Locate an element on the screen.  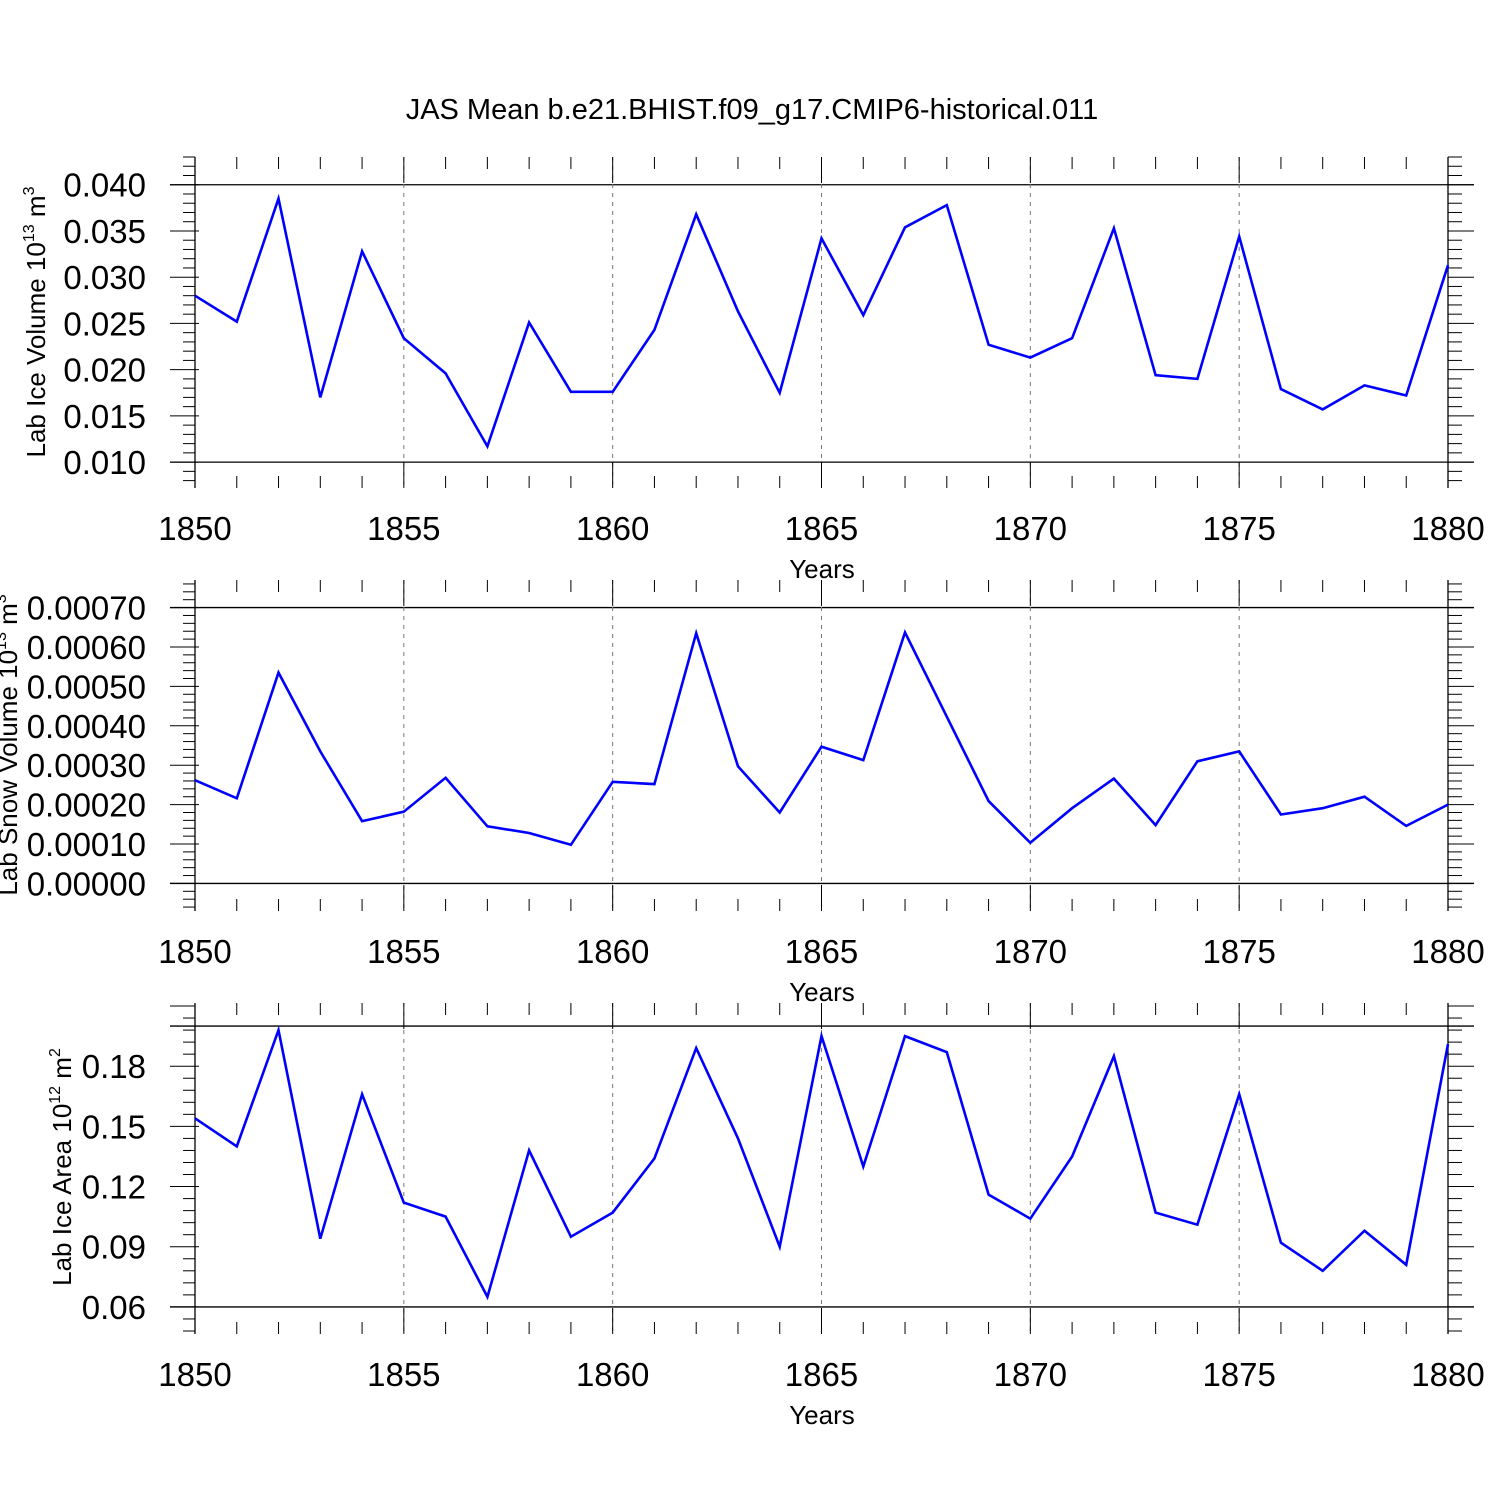
y-tick-label: 0.00040 is located at coordinates (86, 726).